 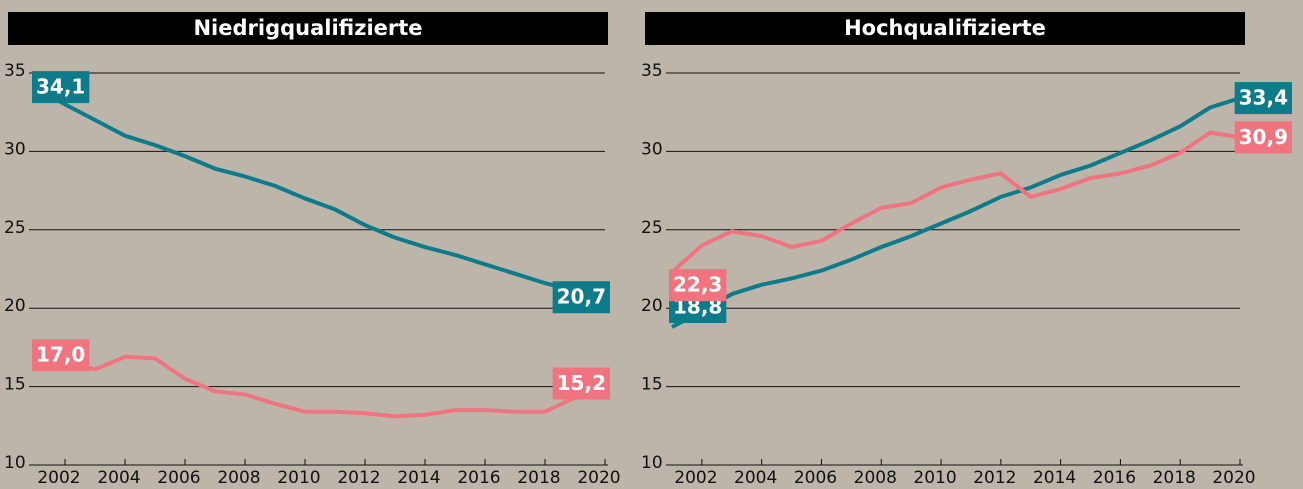 I want to click on value-label-text: 33,4, so click(x=1263, y=98).